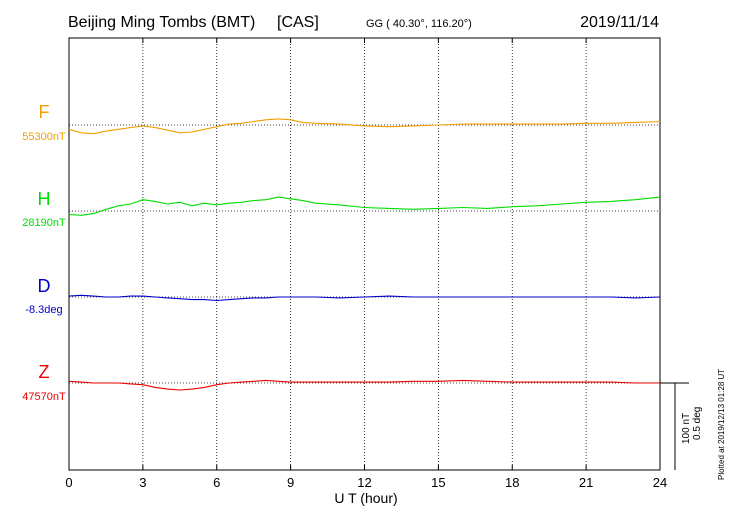 The width and height of the screenshot is (730, 520). Describe the element at coordinates (660, 482) in the screenshot. I see `x-tick-label-24: 24` at that location.